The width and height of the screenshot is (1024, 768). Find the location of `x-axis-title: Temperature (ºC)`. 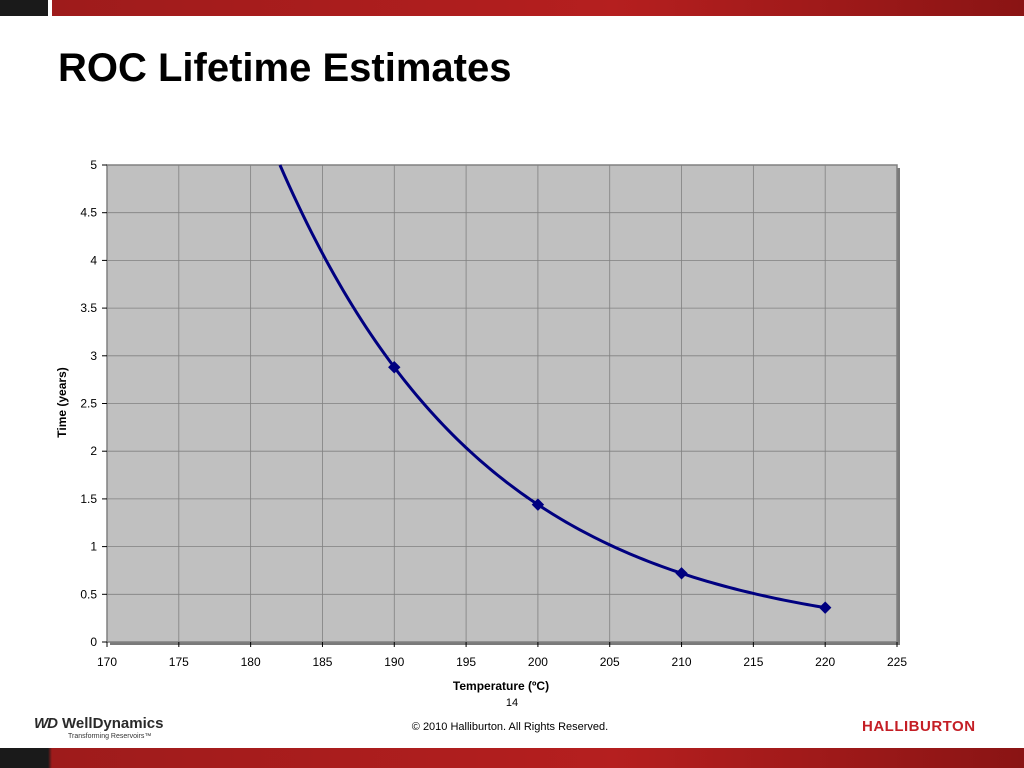

x-axis-title: Temperature (ºC) is located at coordinates (501, 686).